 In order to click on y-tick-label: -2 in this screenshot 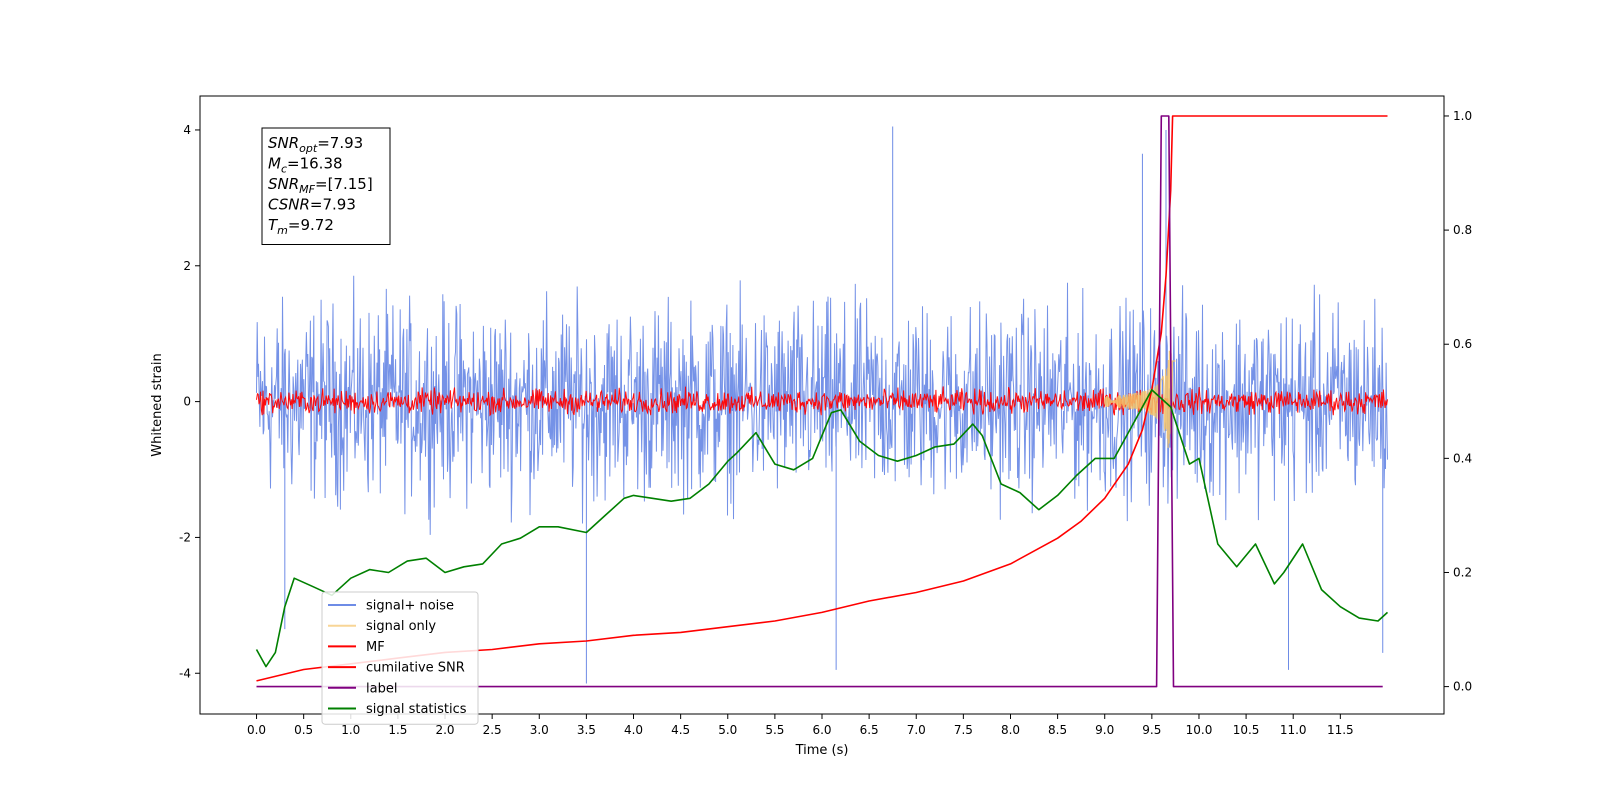, I will do `click(185, 537)`.